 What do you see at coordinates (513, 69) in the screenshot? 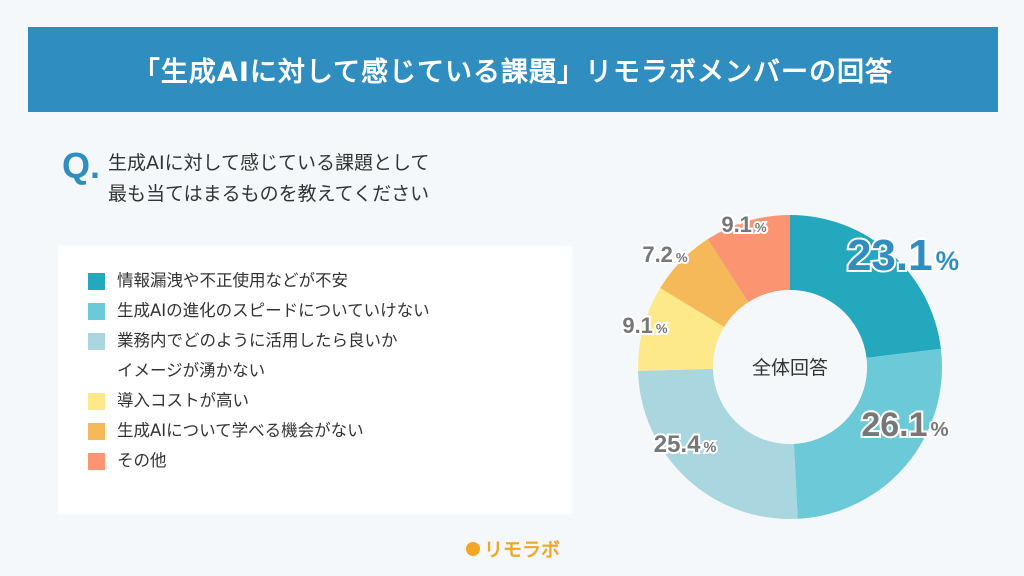
I see `page-title: 「生成AIに対して感じている課題」リモラボメンバーの回答` at bounding box center [513, 69].